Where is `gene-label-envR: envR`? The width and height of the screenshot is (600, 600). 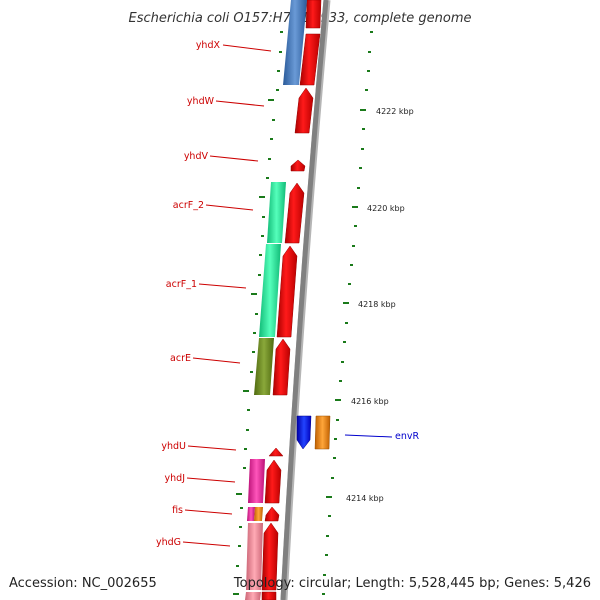 gene-label-envR: envR is located at coordinates (407, 436).